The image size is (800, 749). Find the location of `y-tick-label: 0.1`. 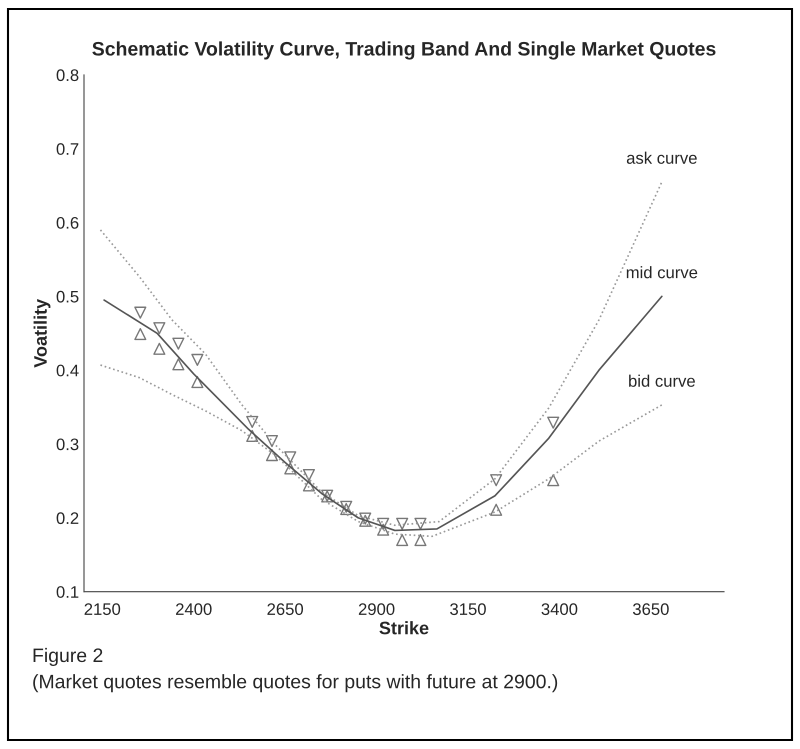

y-tick-label: 0.1 is located at coordinates (67, 592).